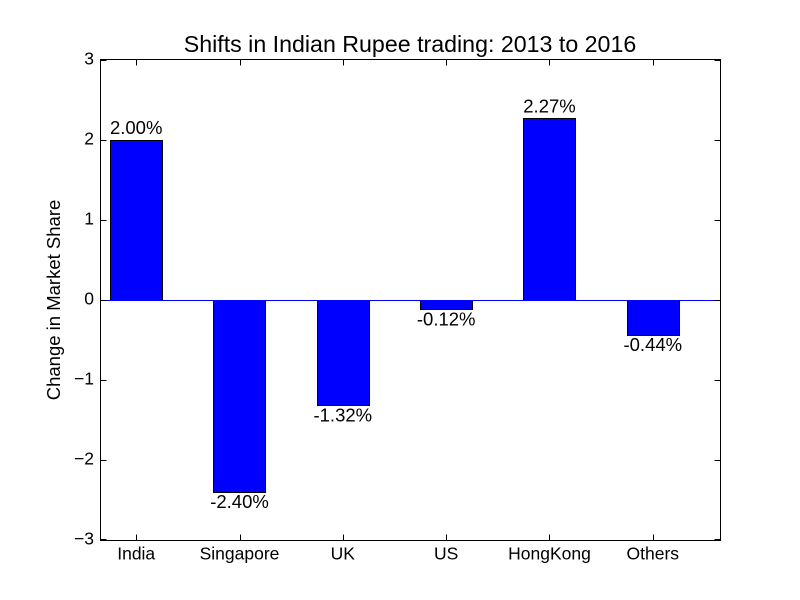 Image resolution: width=800 pixels, height=600 pixels. I want to click on svg-text: −1, so click(84, 379).